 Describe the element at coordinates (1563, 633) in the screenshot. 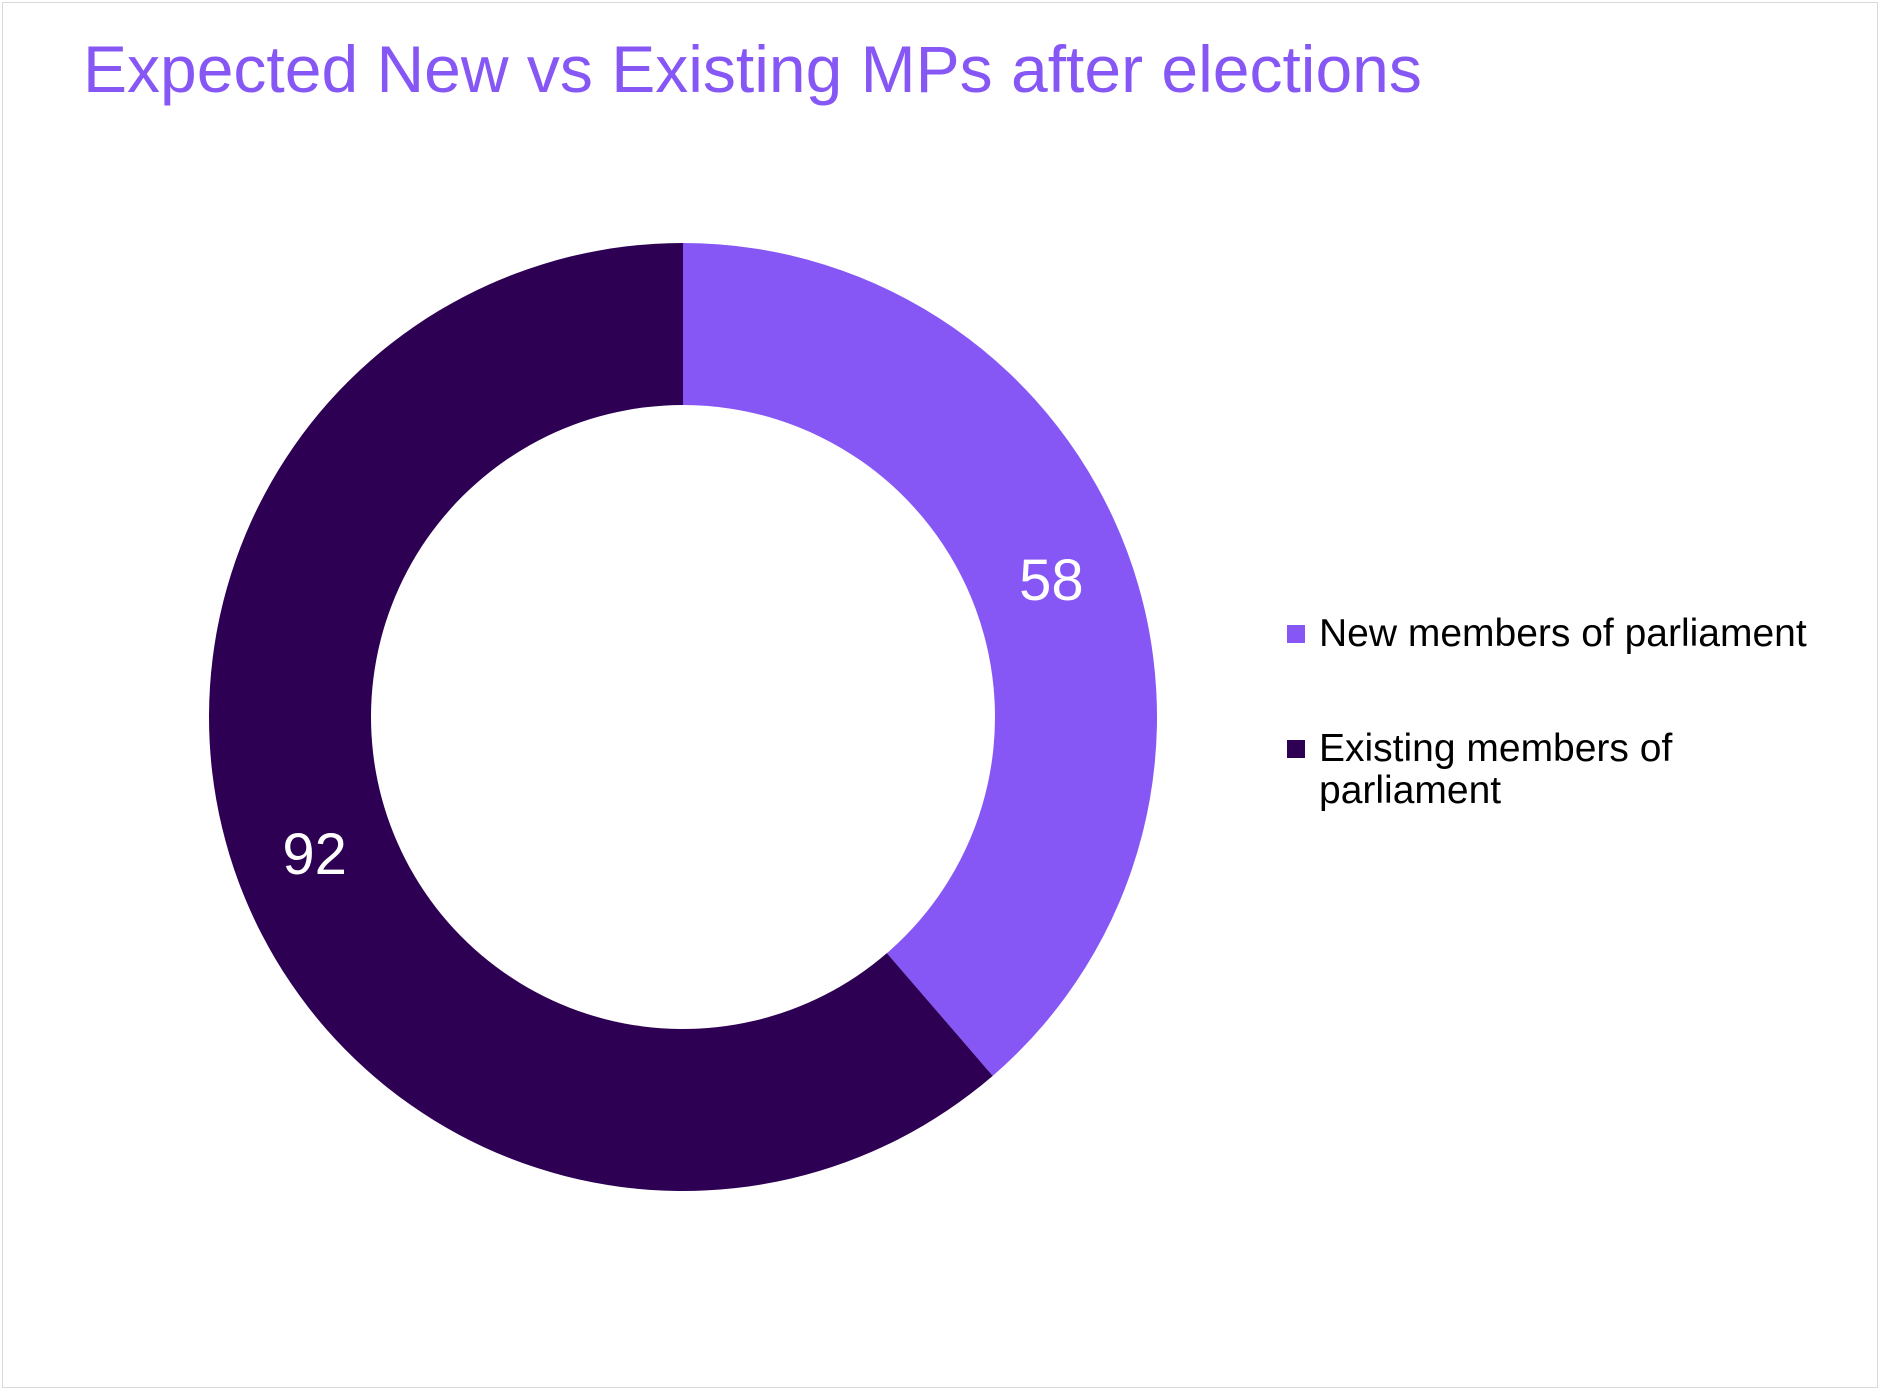

I see `legend-label-new-mps: New members of parliament` at that location.